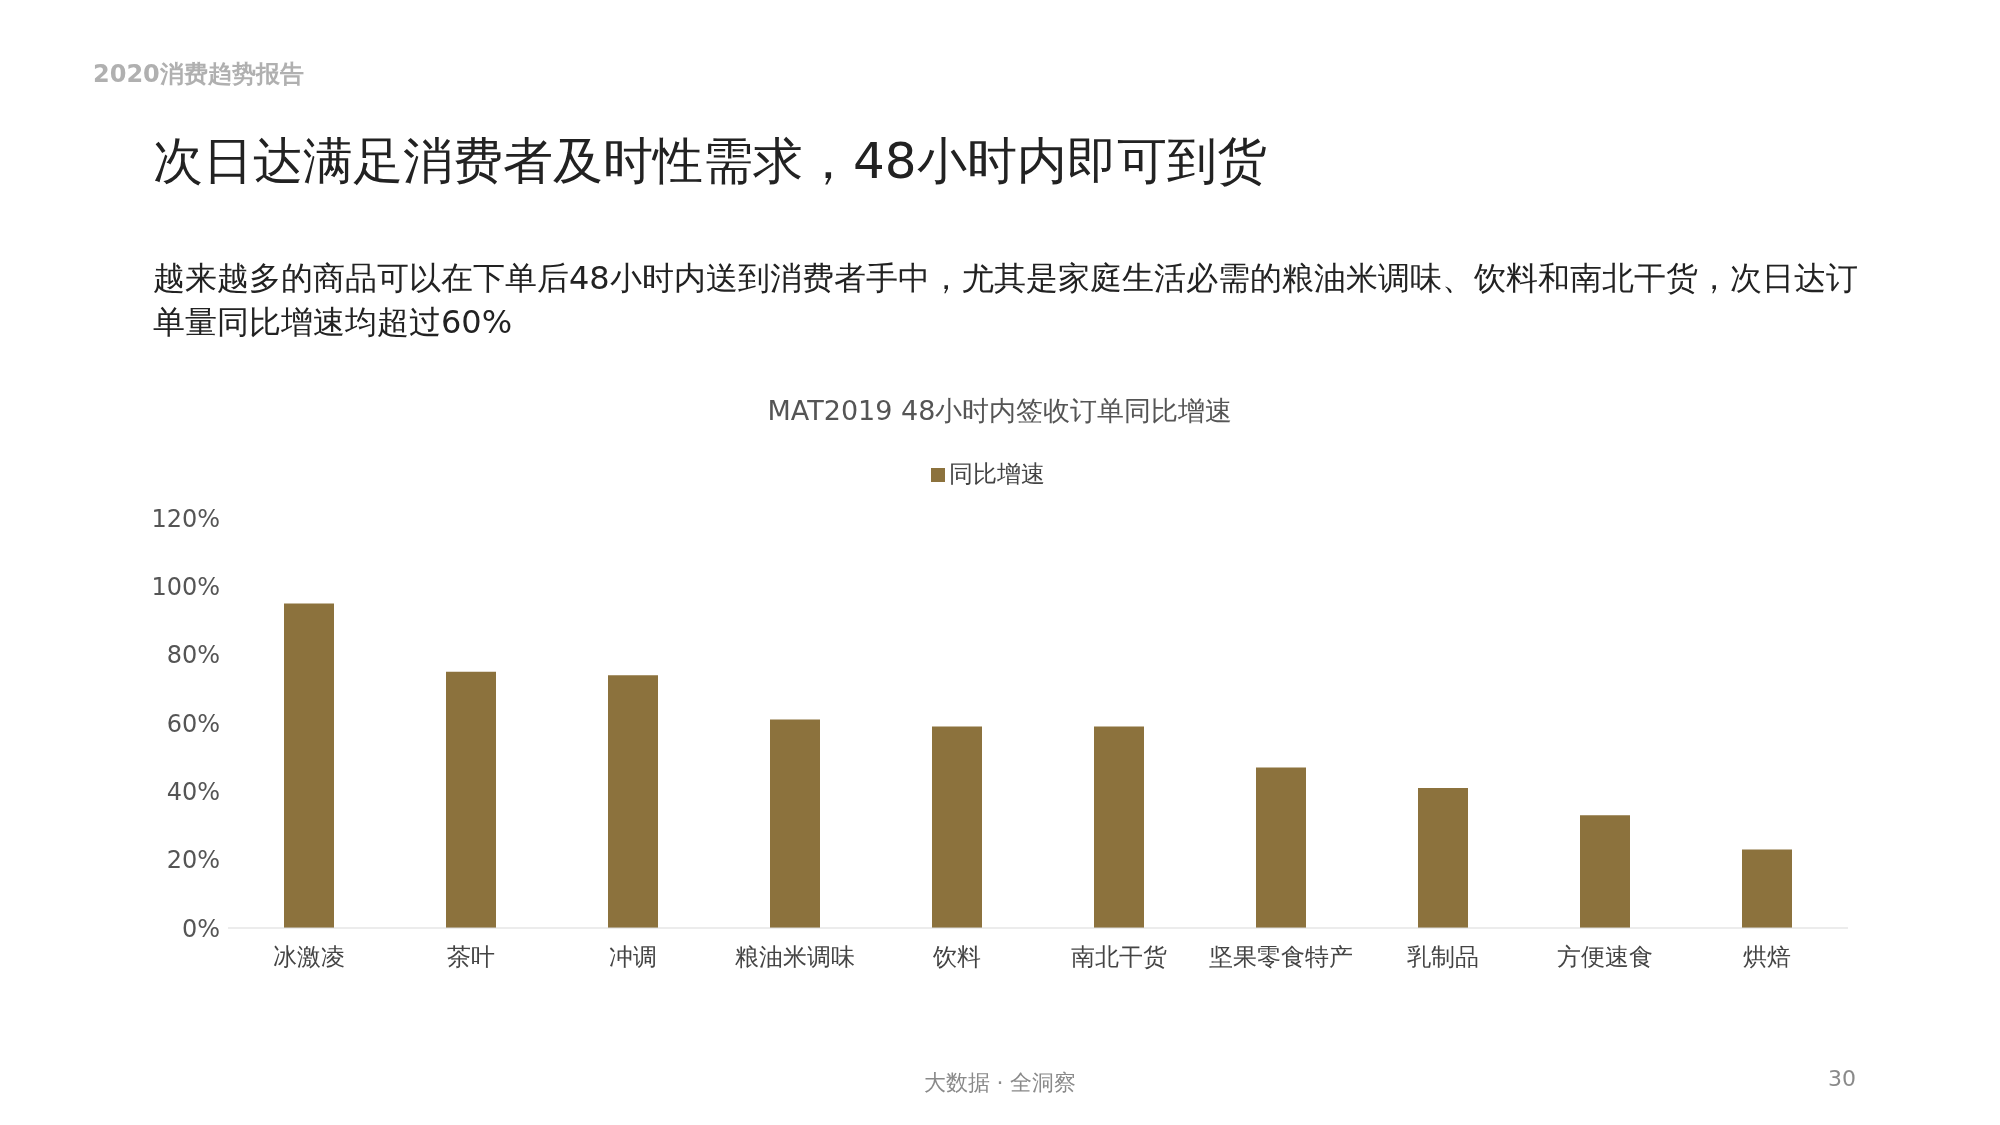 The width and height of the screenshot is (2000, 1125). I want to click on y-tick-label: 20%, so click(193, 860).